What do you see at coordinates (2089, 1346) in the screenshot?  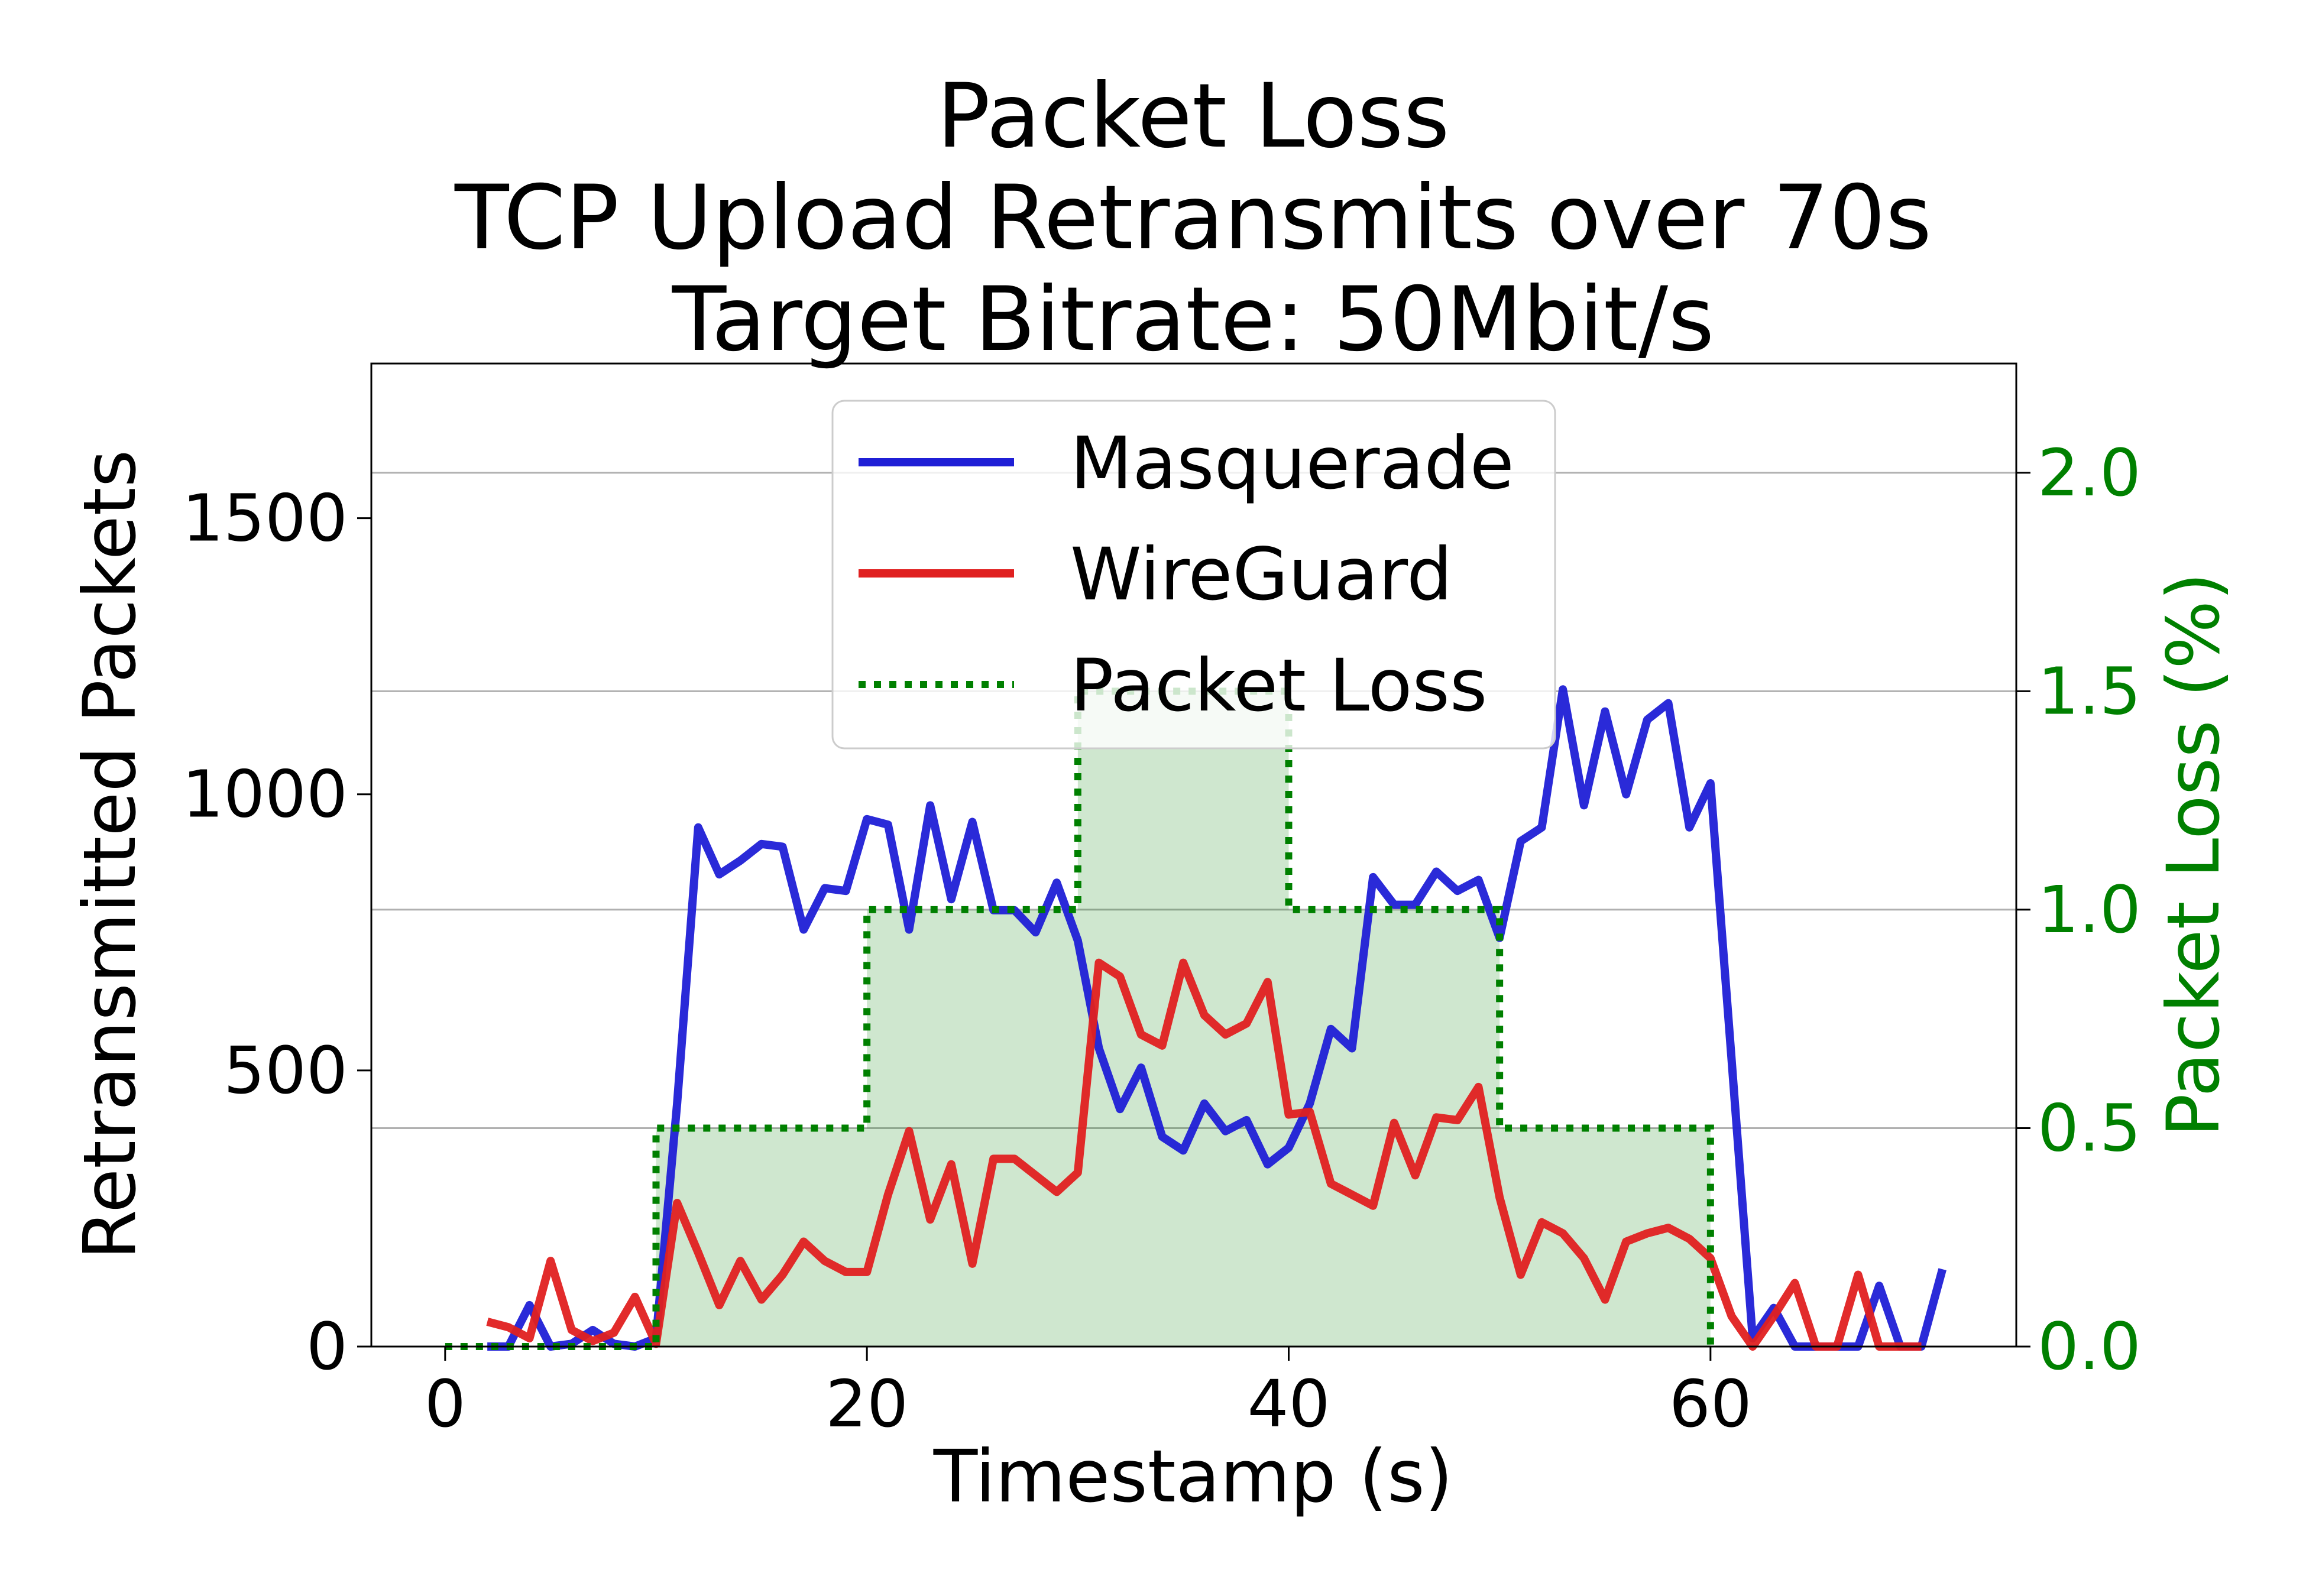 I see `y-right-tick-label: 0.0` at bounding box center [2089, 1346].